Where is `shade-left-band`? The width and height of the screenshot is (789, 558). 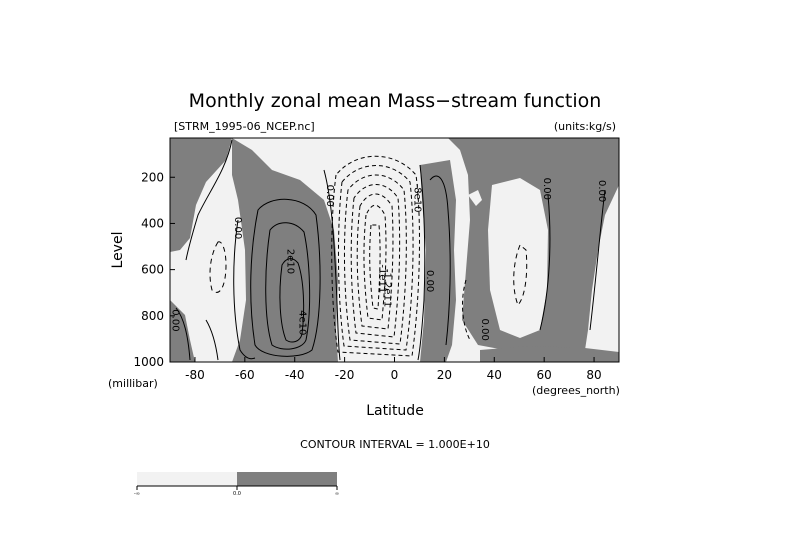 shade-left-band is located at coordinates (201, 195).